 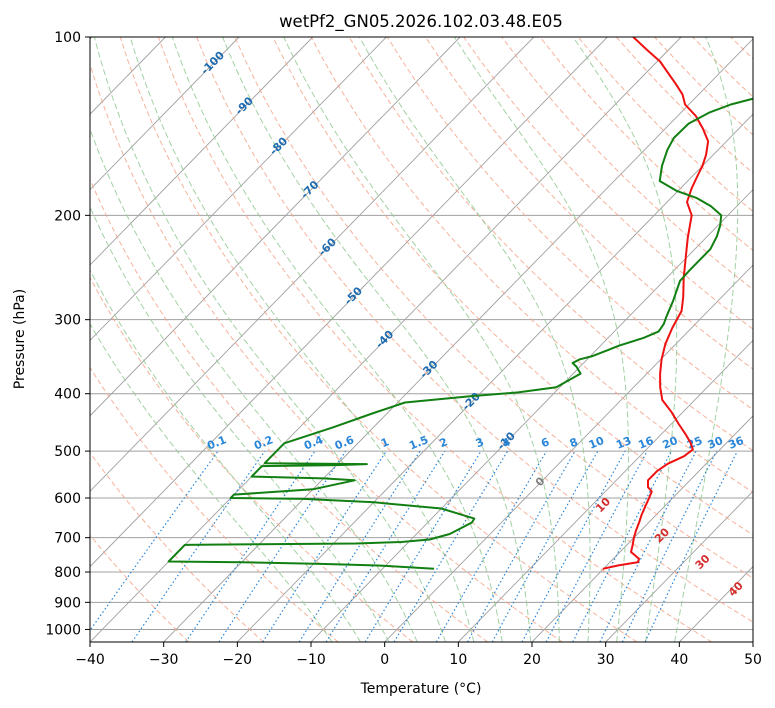 I want to click on y-tick-label: 900, so click(x=67, y=603).